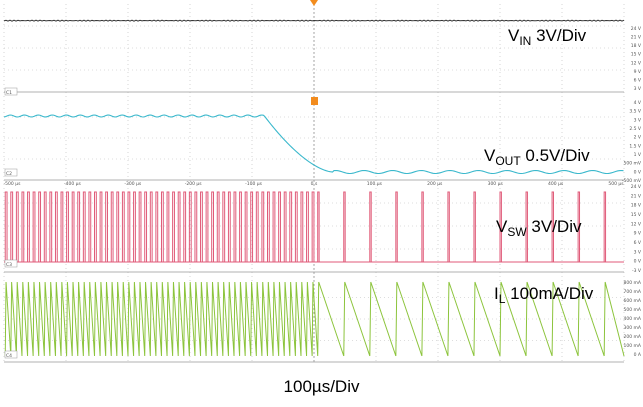 This screenshot has width=643, height=407. Describe the element at coordinates (635, 129) in the screenshot. I see `axis-tick-C2: 2.5 V` at that location.